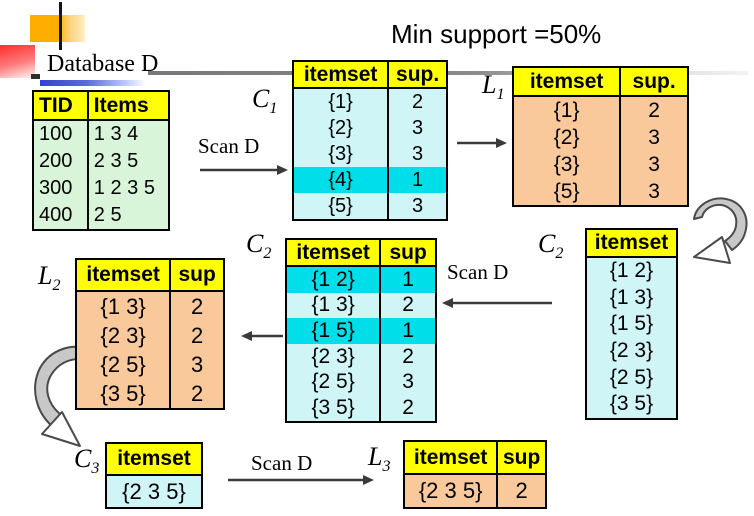  Describe the element at coordinates (521, 458) in the screenshot. I see `column-header: sup` at that location.